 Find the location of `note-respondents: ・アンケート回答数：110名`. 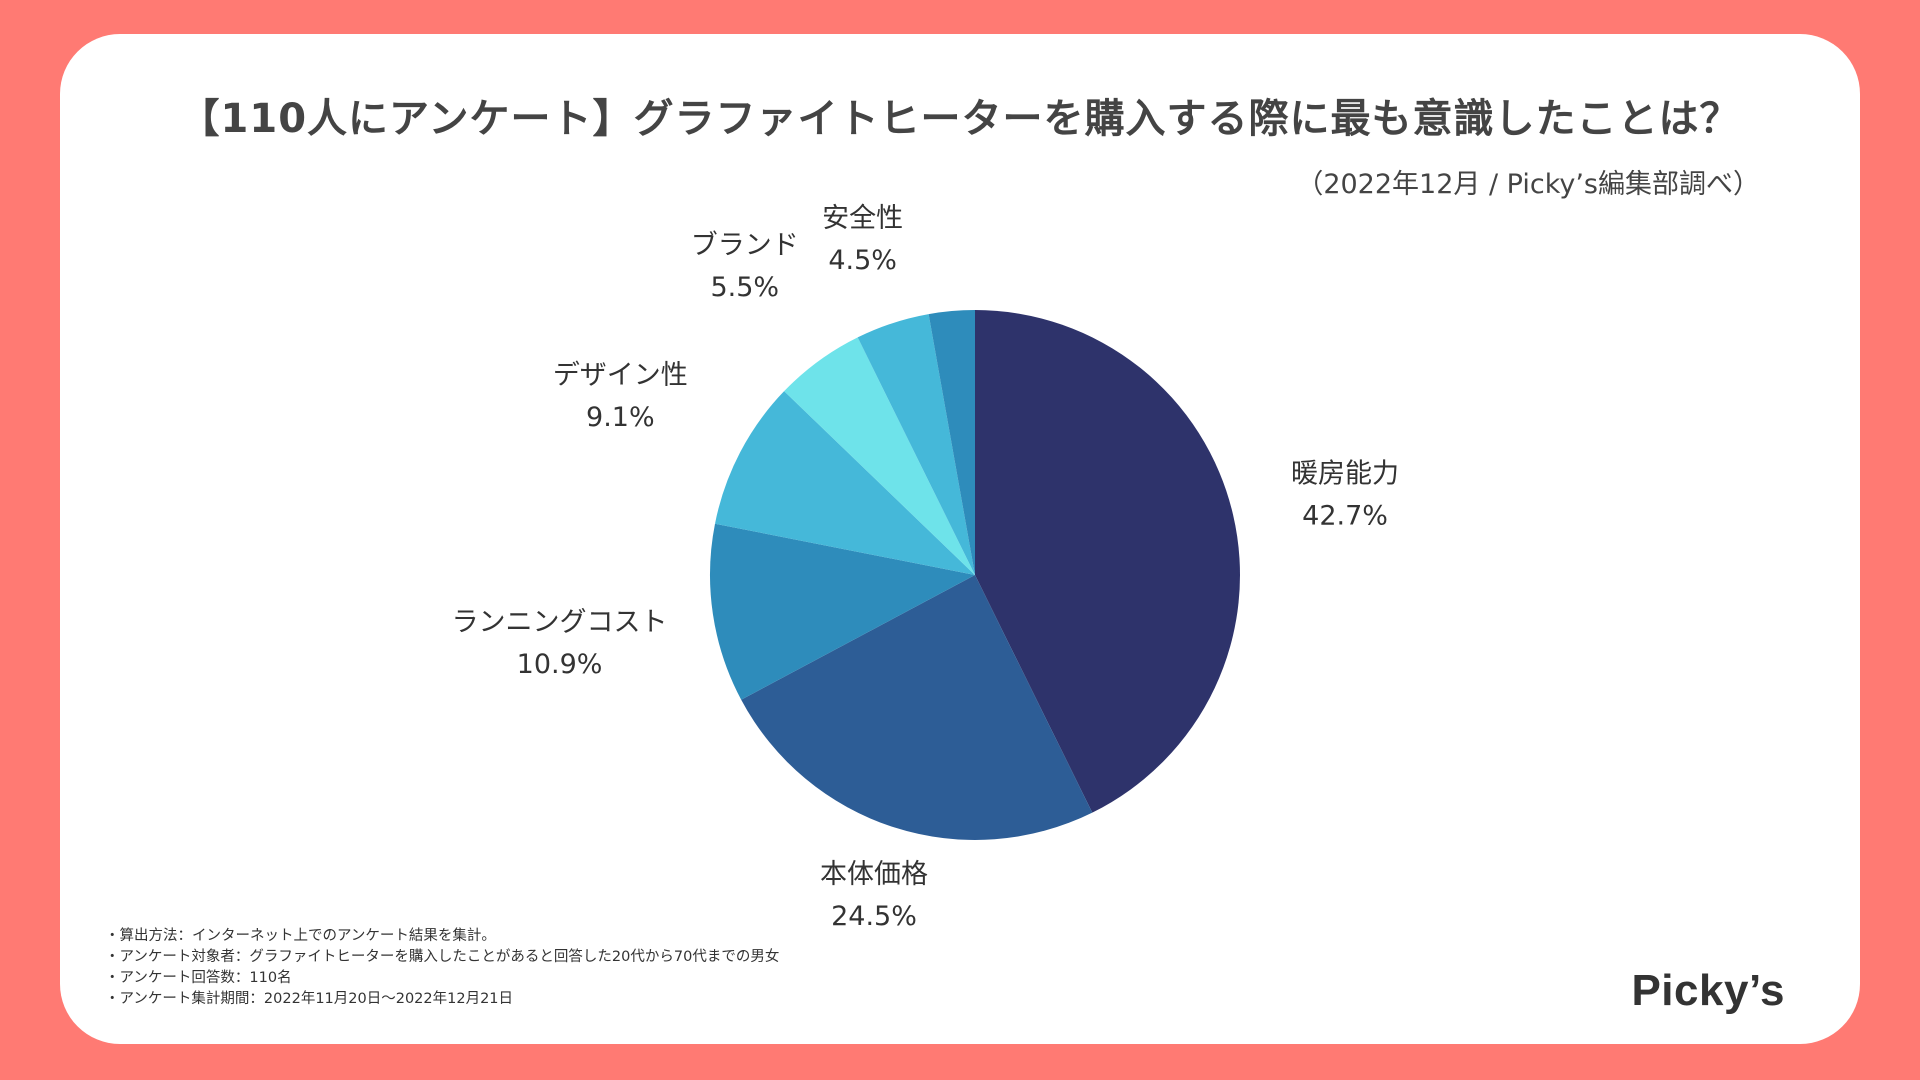

note-respondents: ・アンケート回答数：110名 is located at coordinates (198, 978).